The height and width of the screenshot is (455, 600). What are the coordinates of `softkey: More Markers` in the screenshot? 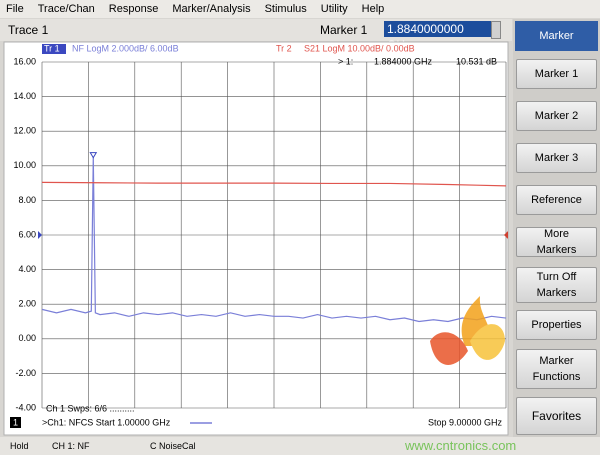 It's located at (556, 242).